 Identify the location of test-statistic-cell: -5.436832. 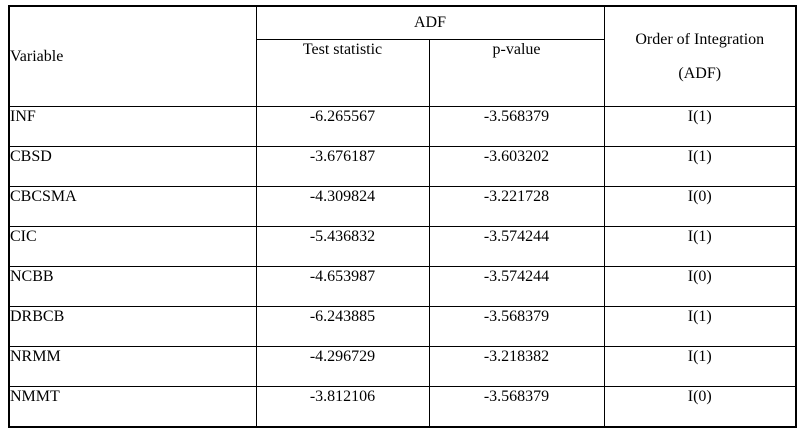
(342, 246).